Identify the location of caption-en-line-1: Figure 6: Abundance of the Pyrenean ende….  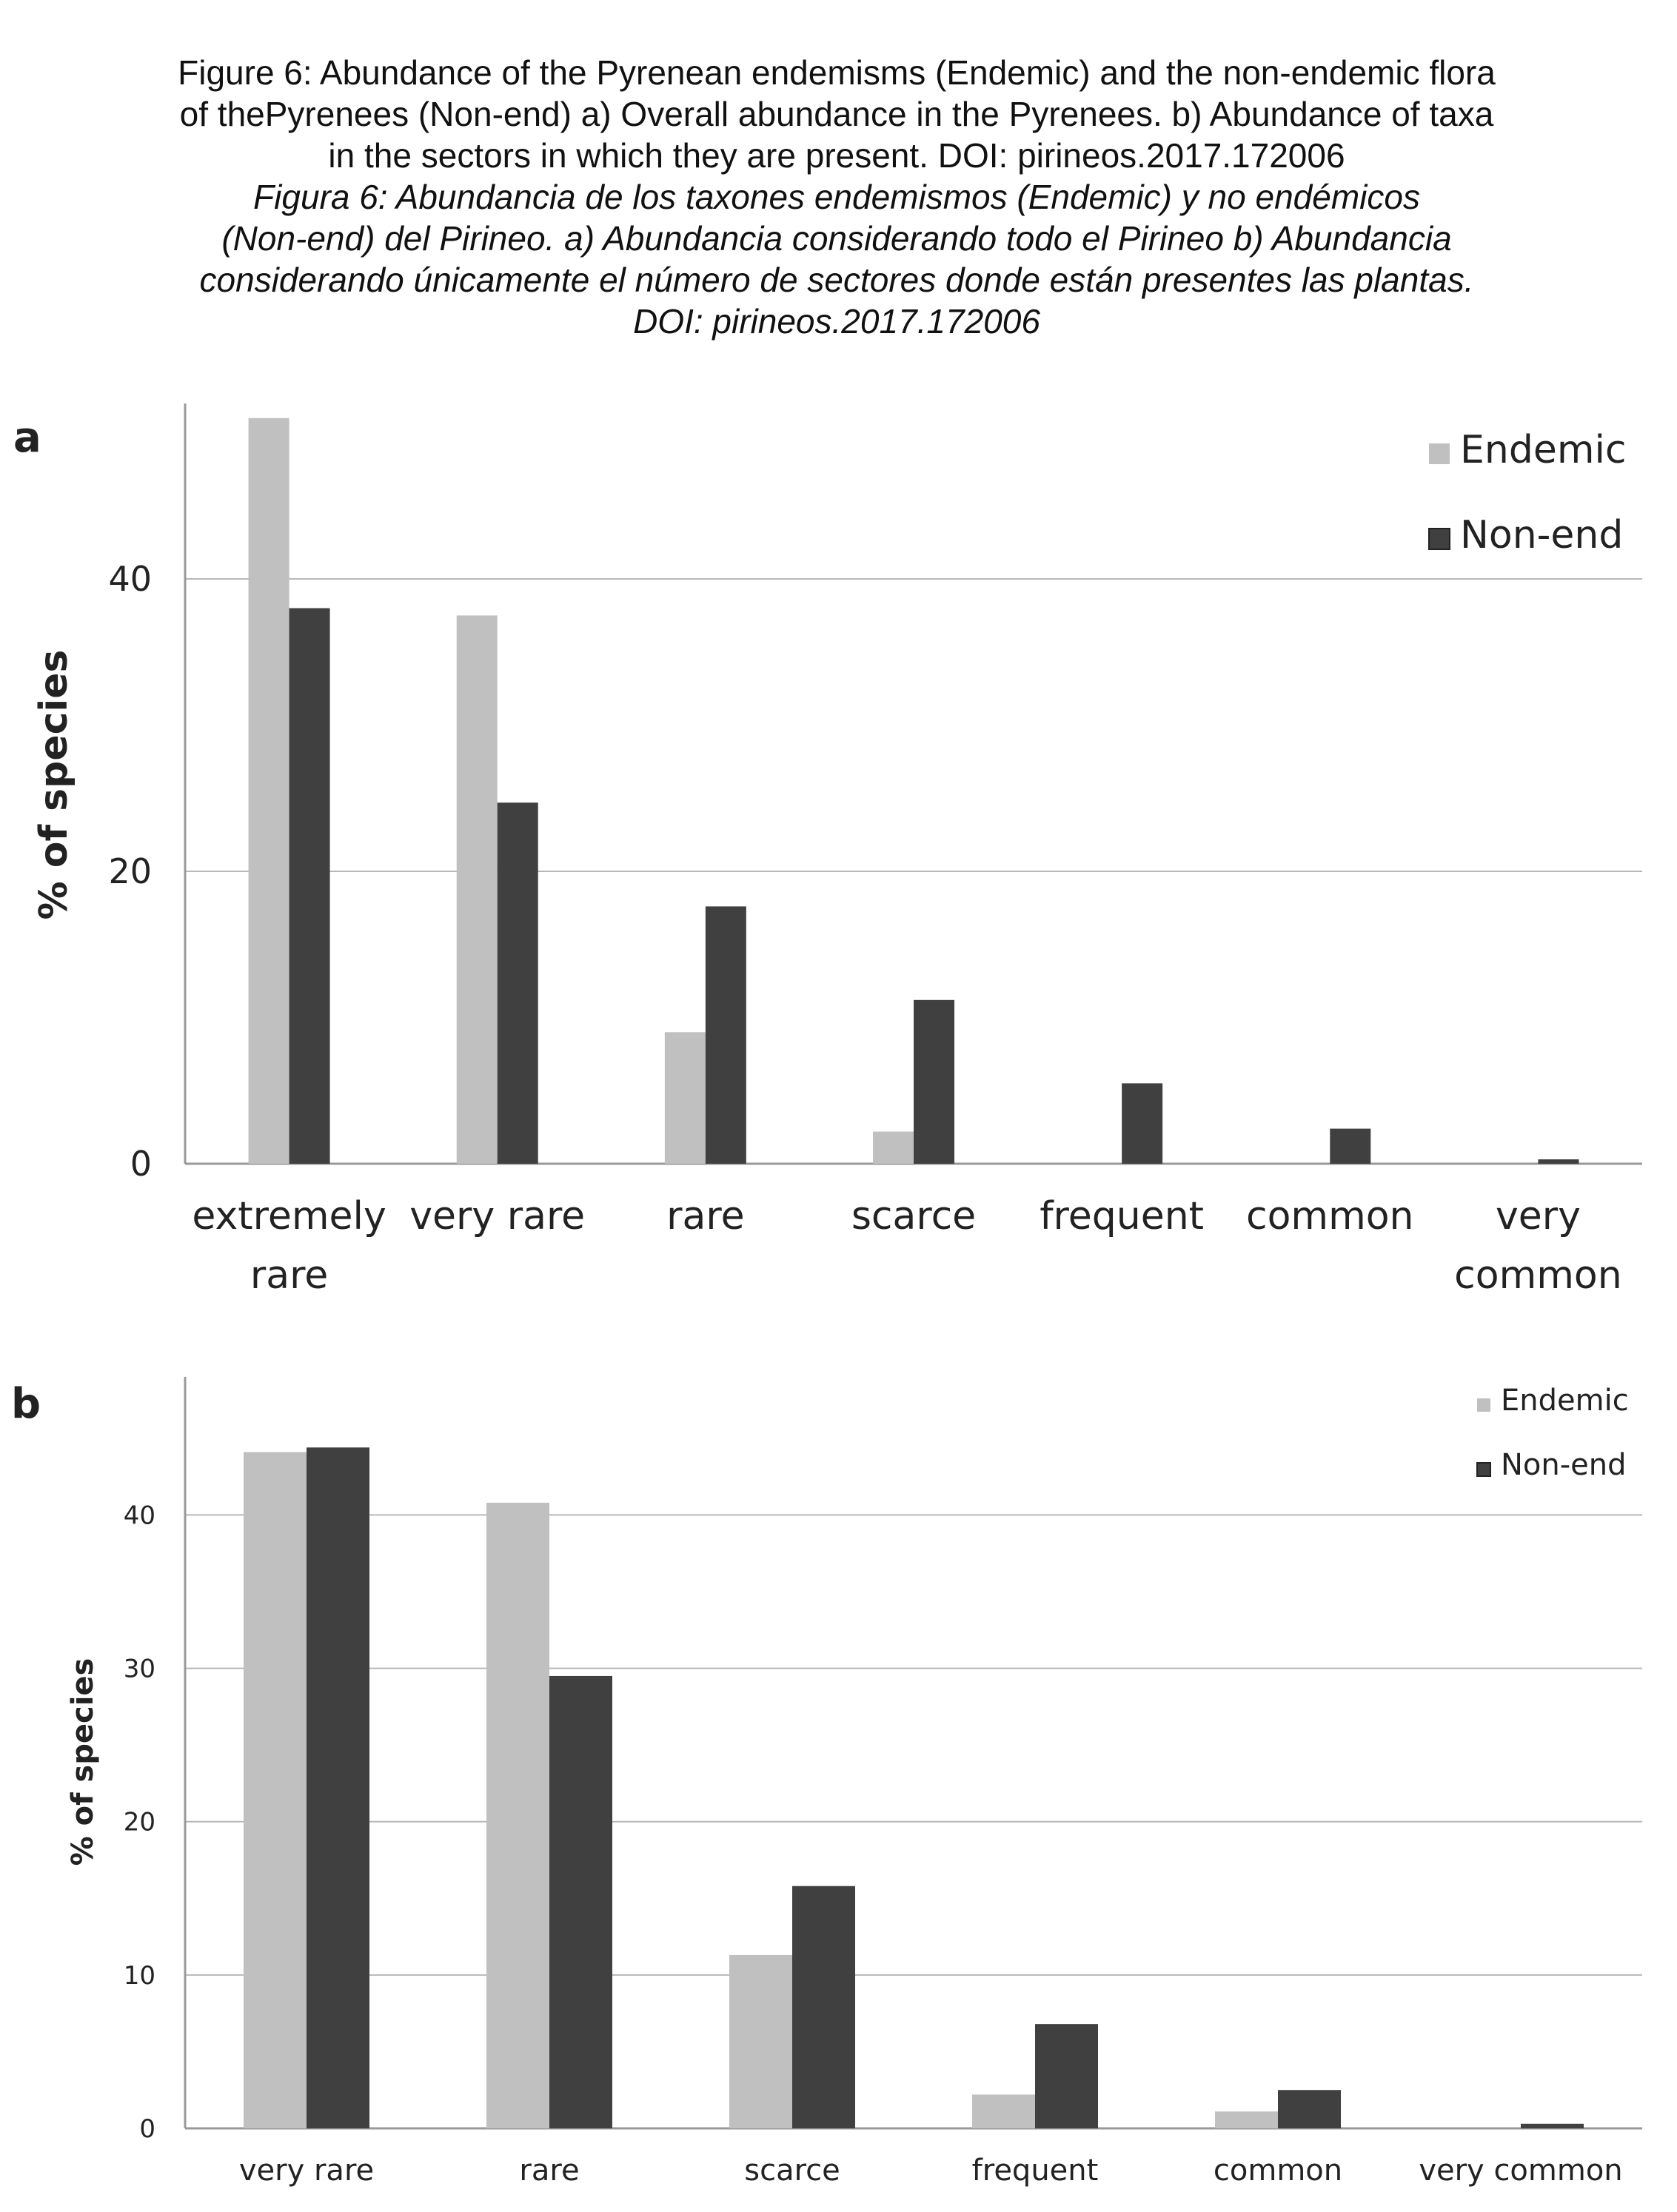
(837, 72).